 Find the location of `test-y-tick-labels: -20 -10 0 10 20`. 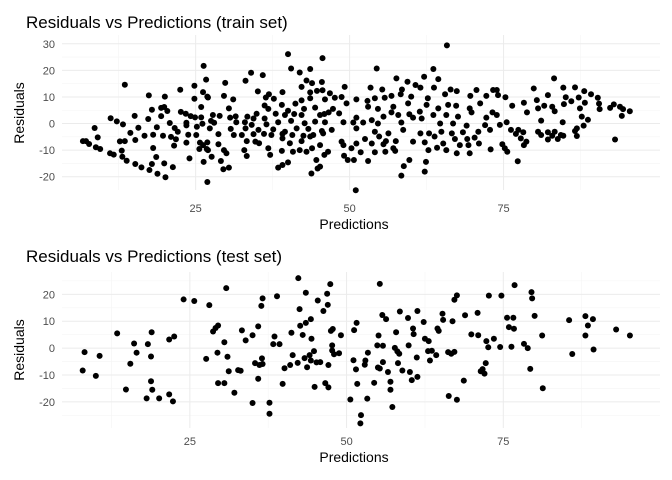

test-y-tick-labels: -20 -10 0 10 20 is located at coordinates (47, 349).